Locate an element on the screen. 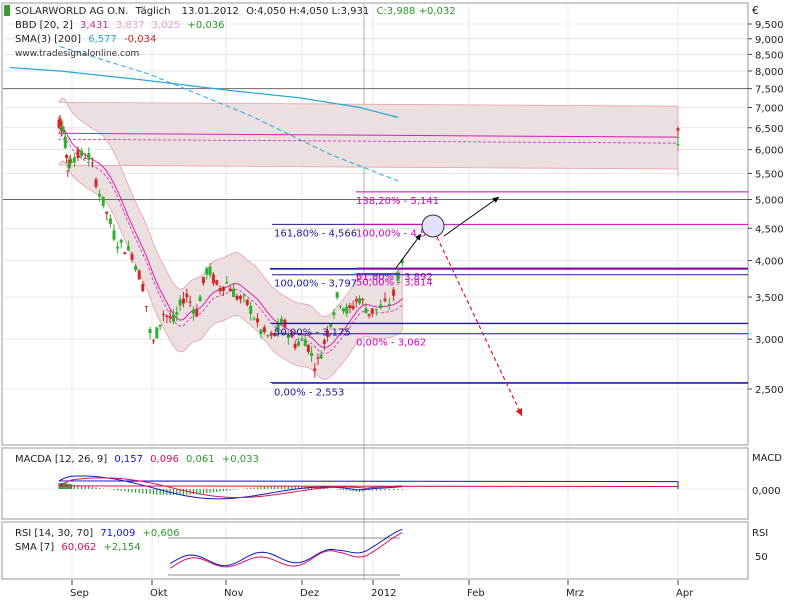 The width and height of the screenshot is (800, 600). sma-lines is located at coordinates (204, 114).